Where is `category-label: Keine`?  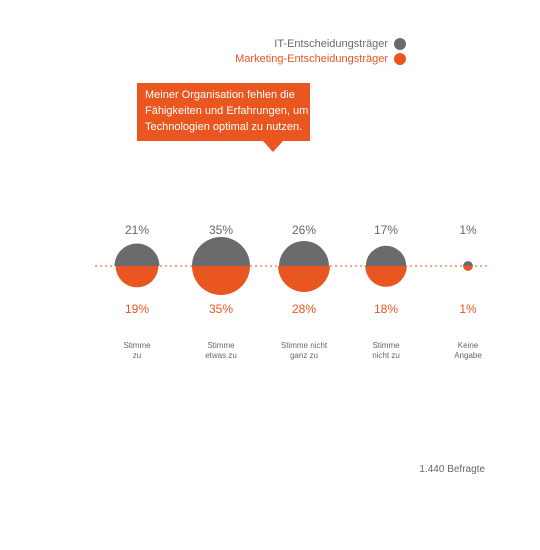
category-label: Keine is located at coordinates (468, 345).